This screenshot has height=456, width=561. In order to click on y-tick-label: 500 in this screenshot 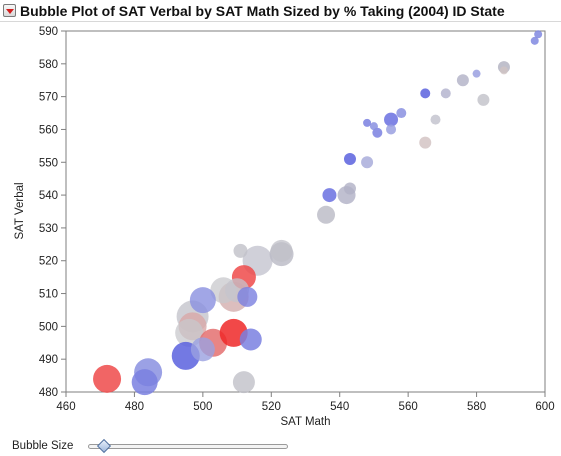, I will do `click(48, 327)`.